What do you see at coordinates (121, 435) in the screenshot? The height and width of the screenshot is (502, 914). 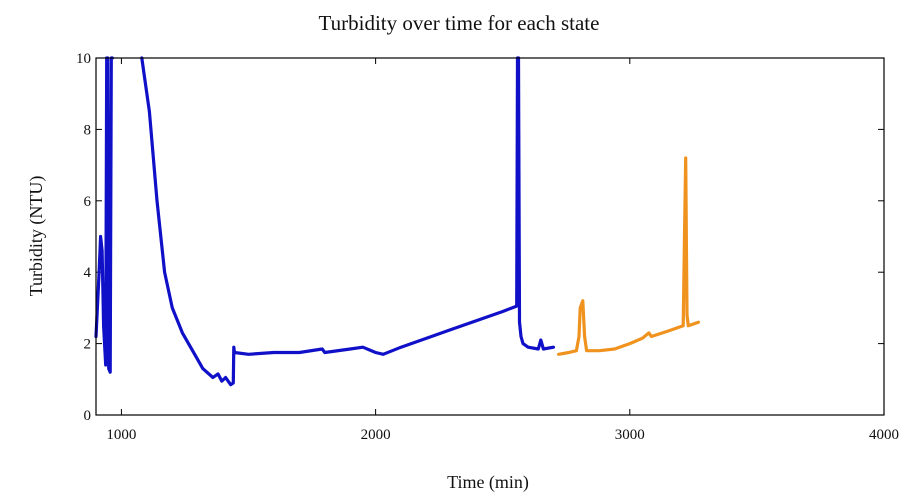 I see `x-tick-label: 1000` at bounding box center [121, 435].